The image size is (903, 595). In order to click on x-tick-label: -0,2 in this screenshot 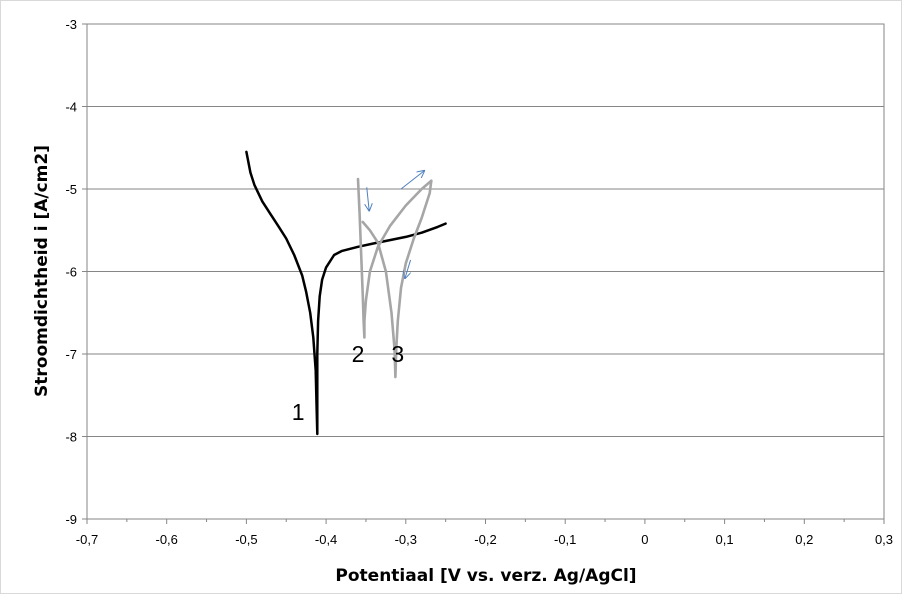, I will do `click(485, 539)`.